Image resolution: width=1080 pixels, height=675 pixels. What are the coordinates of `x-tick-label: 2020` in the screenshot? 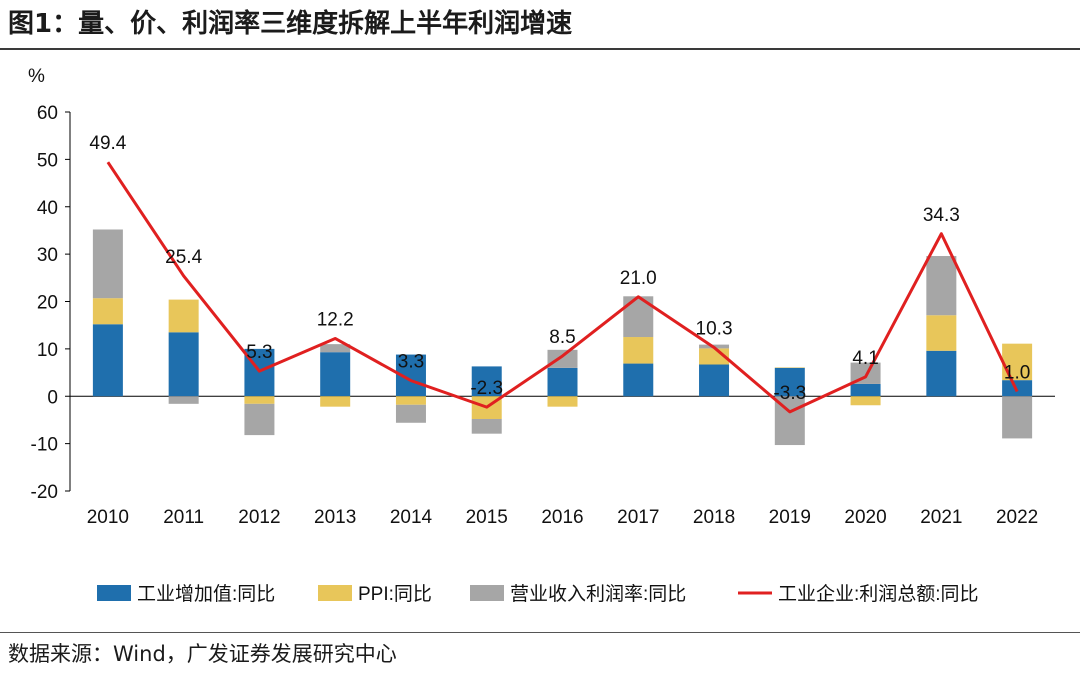 It's located at (865, 517).